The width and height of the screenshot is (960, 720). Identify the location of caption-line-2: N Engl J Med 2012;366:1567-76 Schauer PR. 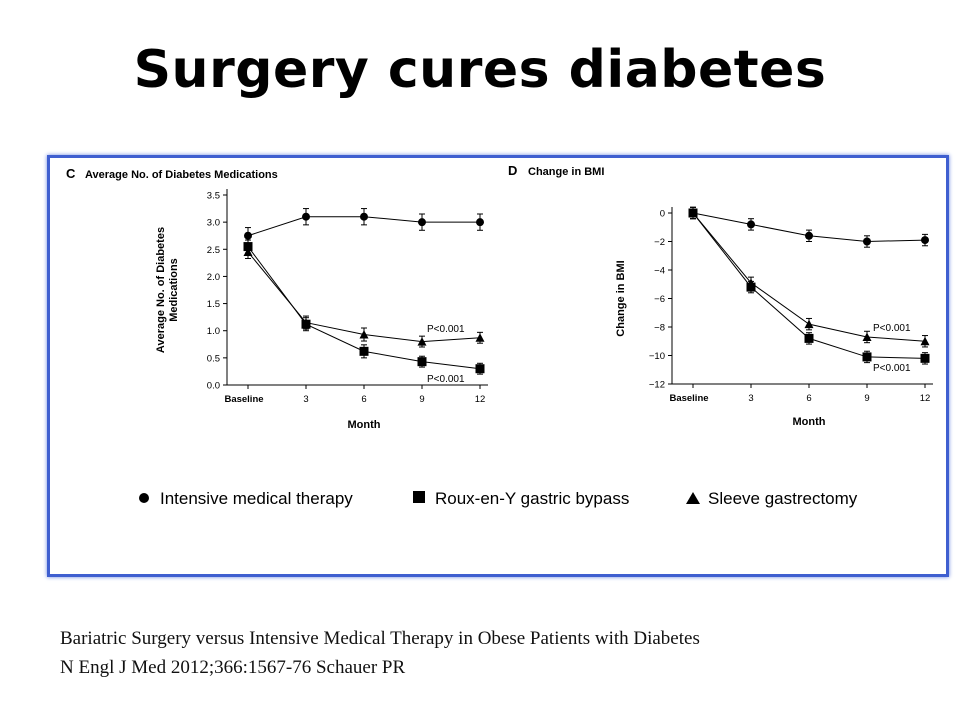
(233, 667).